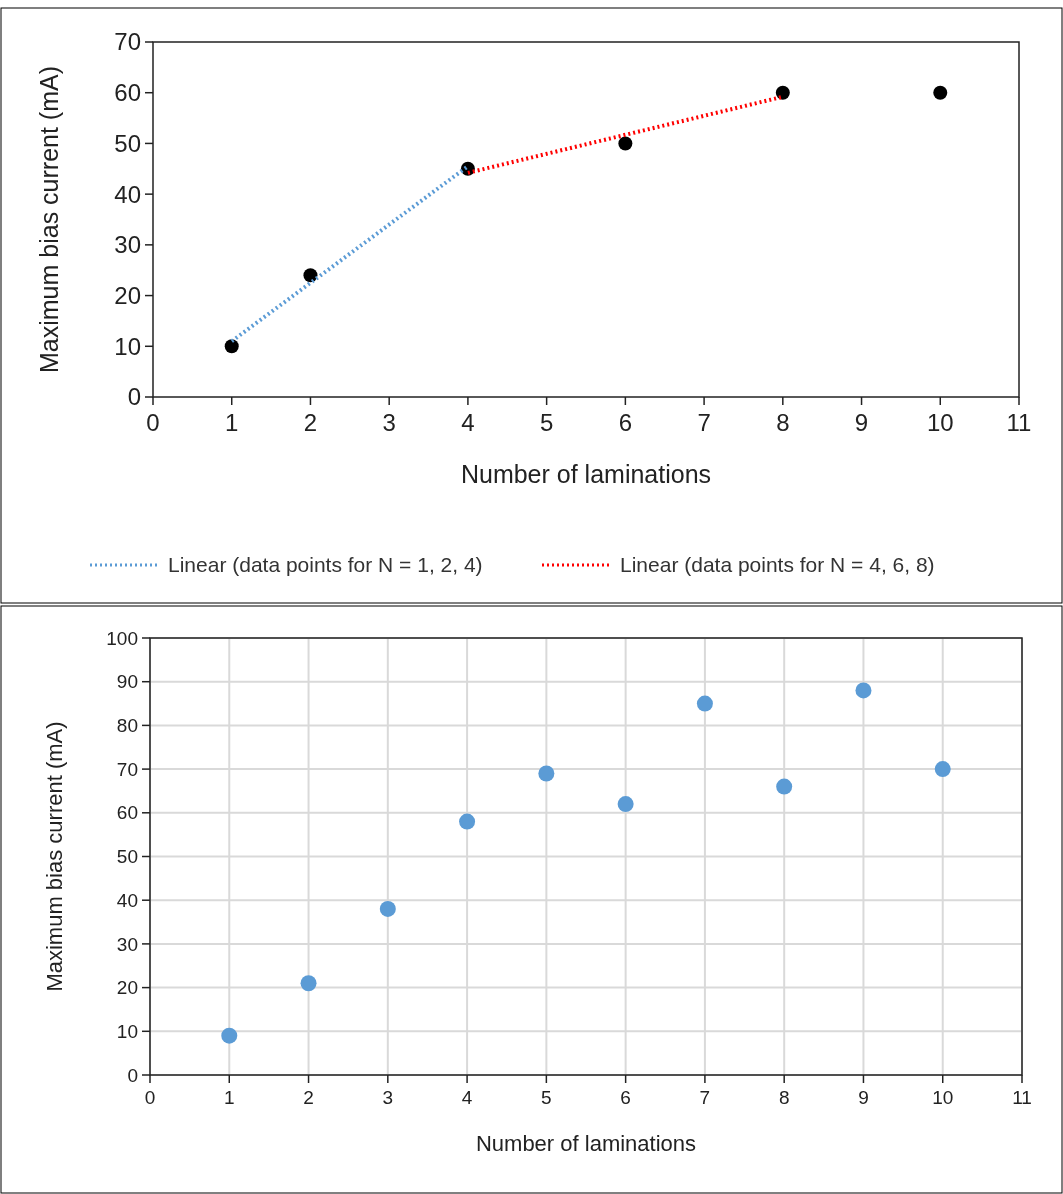 This screenshot has width=1063, height=1194. Describe the element at coordinates (127, 726) in the screenshot. I see `y-tick-label: 80` at that location.